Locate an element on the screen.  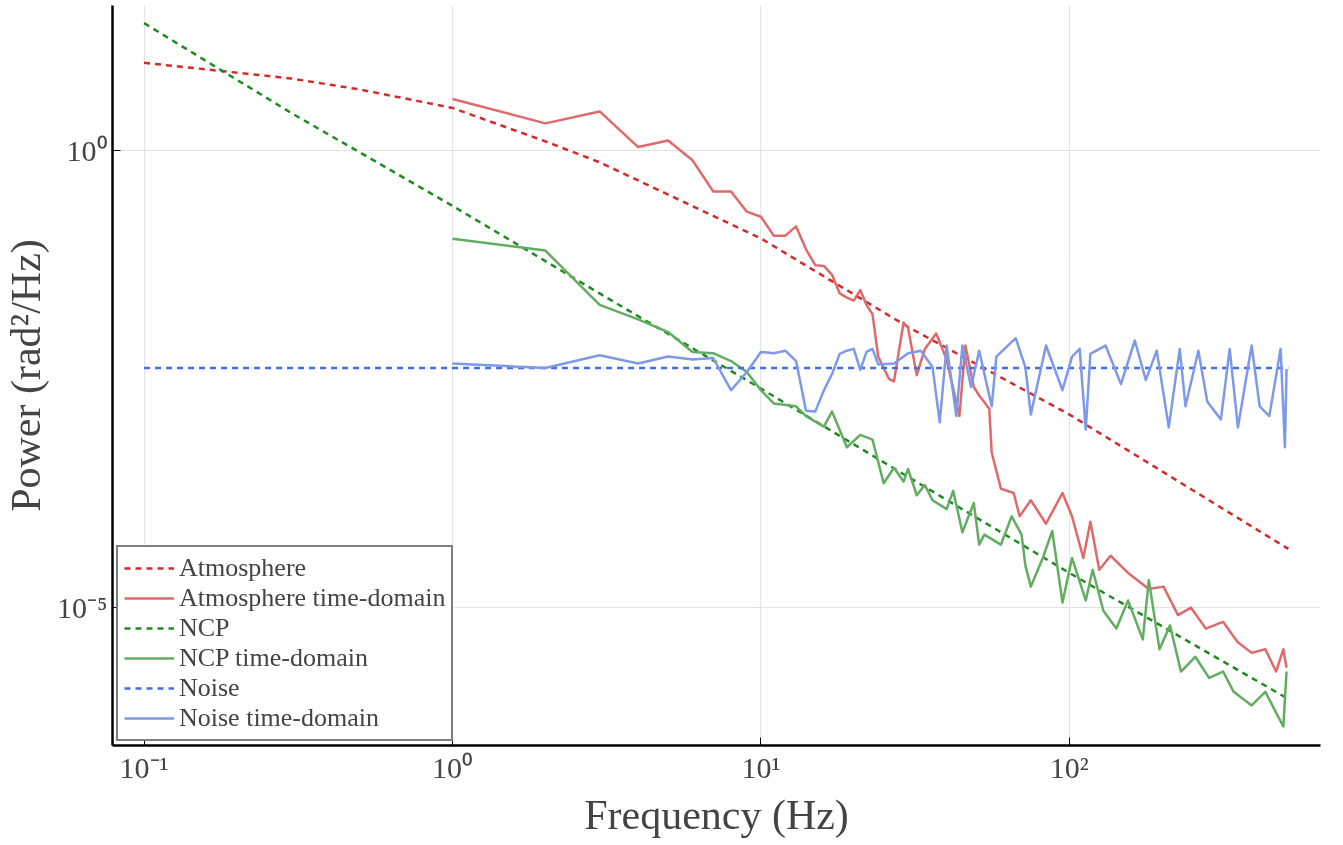
x-axis-title: Frequency (Hz) is located at coordinates (716, 815).